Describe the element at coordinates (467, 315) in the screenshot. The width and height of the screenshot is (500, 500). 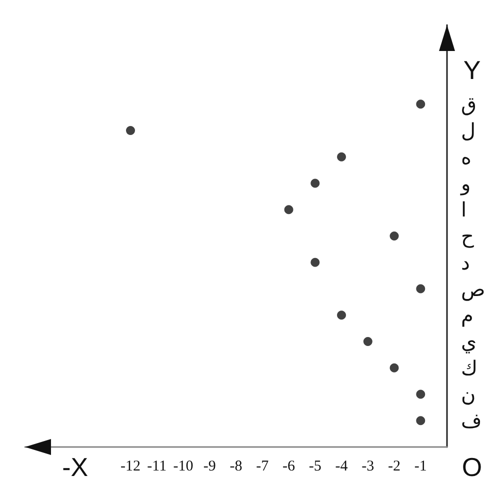
I see `y-tick-label: م` at that location.